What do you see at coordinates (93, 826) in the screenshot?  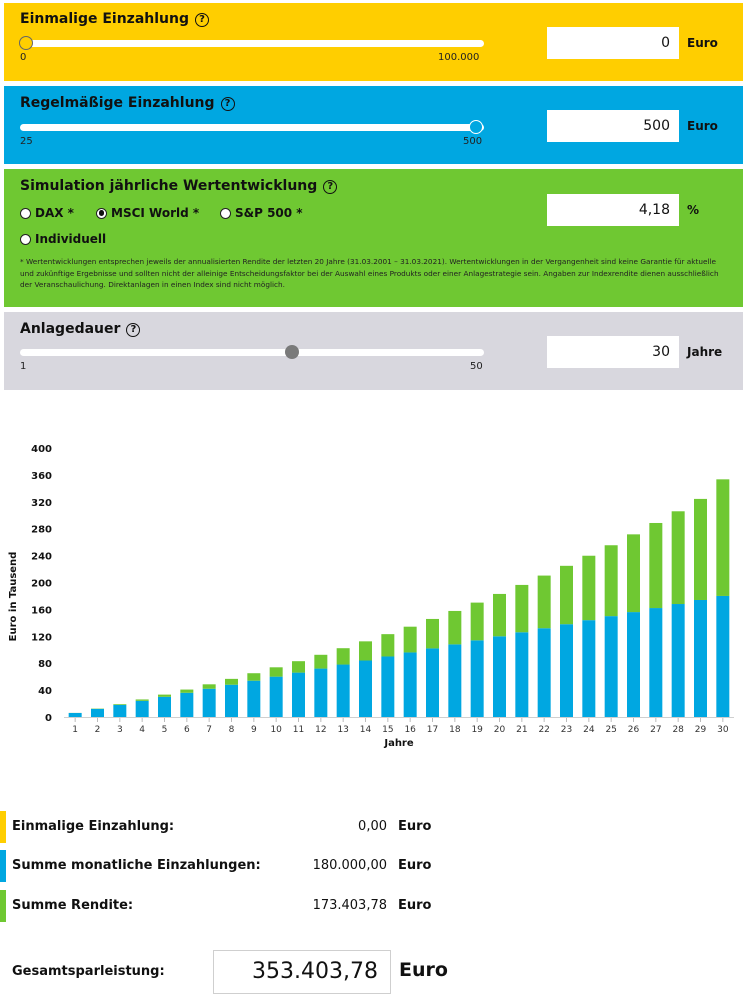 I see `summary-label: Einmalige Einzahlung:` at bounding box center [93, 826].